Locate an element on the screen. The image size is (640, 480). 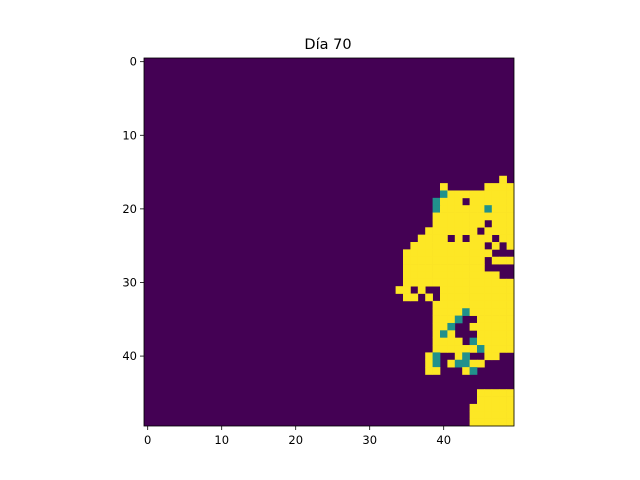
x-tick-label: 40 is located at coordinates (443, 440).